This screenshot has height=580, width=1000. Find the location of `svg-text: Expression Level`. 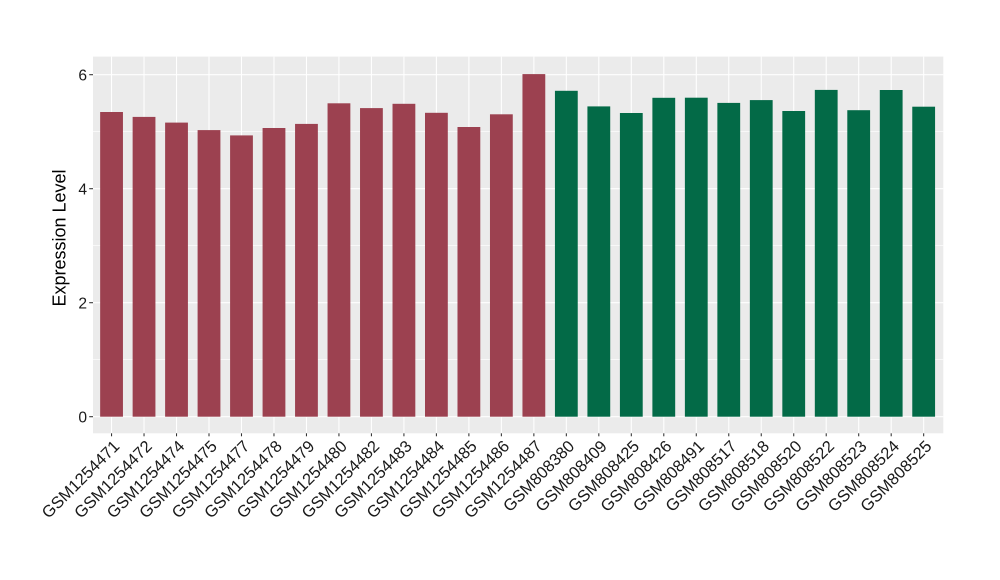

svg-text: Expression Level is located at coordinates (59, 237).